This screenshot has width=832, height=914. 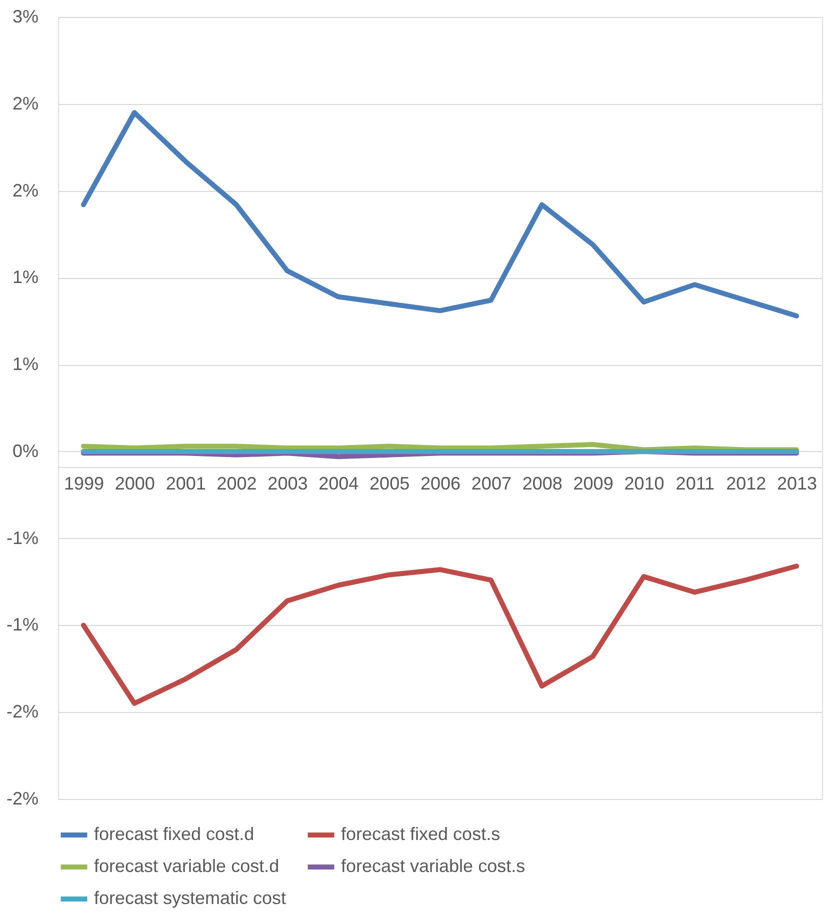 What do you see at coordinates (190, 898) in the screenshot?
I see `legend-label: forecast systematic cost` at bounding box center [190, 898].